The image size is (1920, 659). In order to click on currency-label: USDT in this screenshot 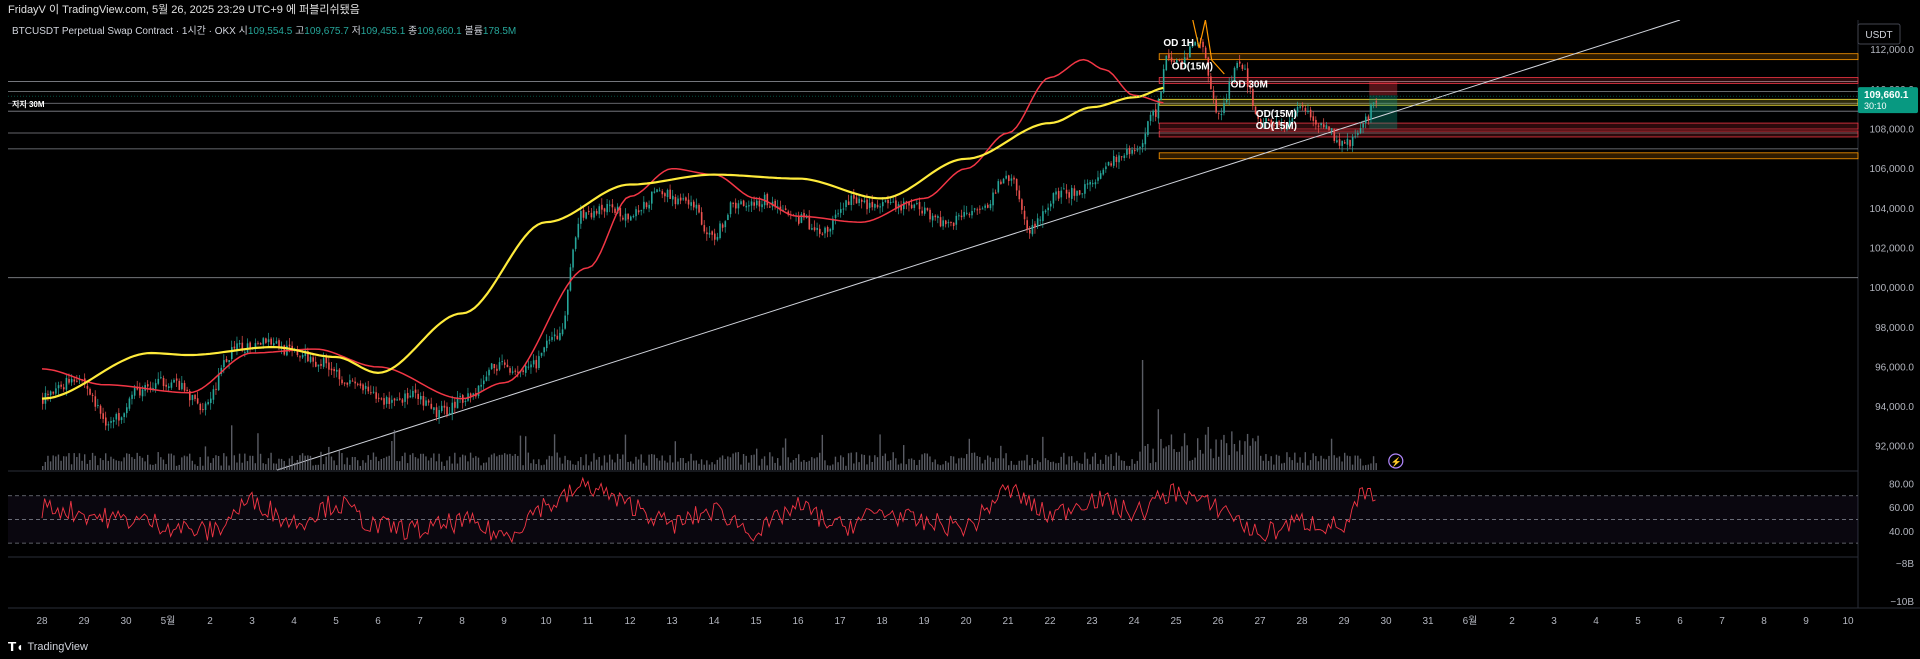, I will do `click(1878, 35)`.